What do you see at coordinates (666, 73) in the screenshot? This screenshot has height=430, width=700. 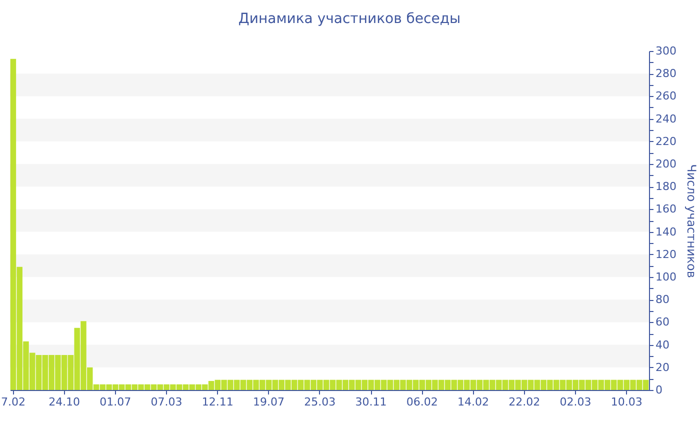 I see `y-tick-label: 280` at bounding box center [666, 73].